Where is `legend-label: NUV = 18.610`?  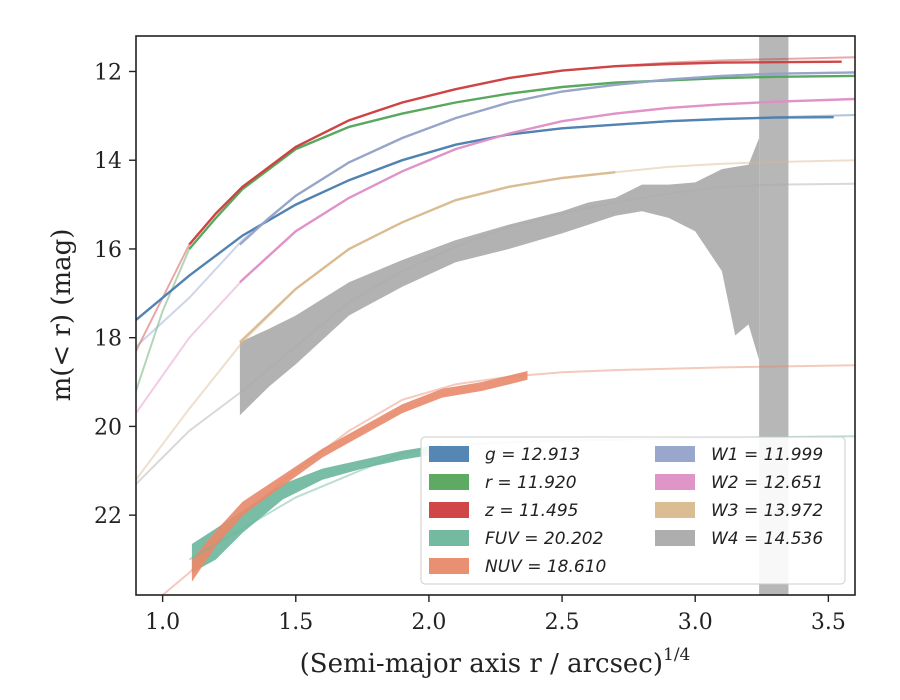
legend-label: NUV = 18.610 is located at coordinates (545, 567).